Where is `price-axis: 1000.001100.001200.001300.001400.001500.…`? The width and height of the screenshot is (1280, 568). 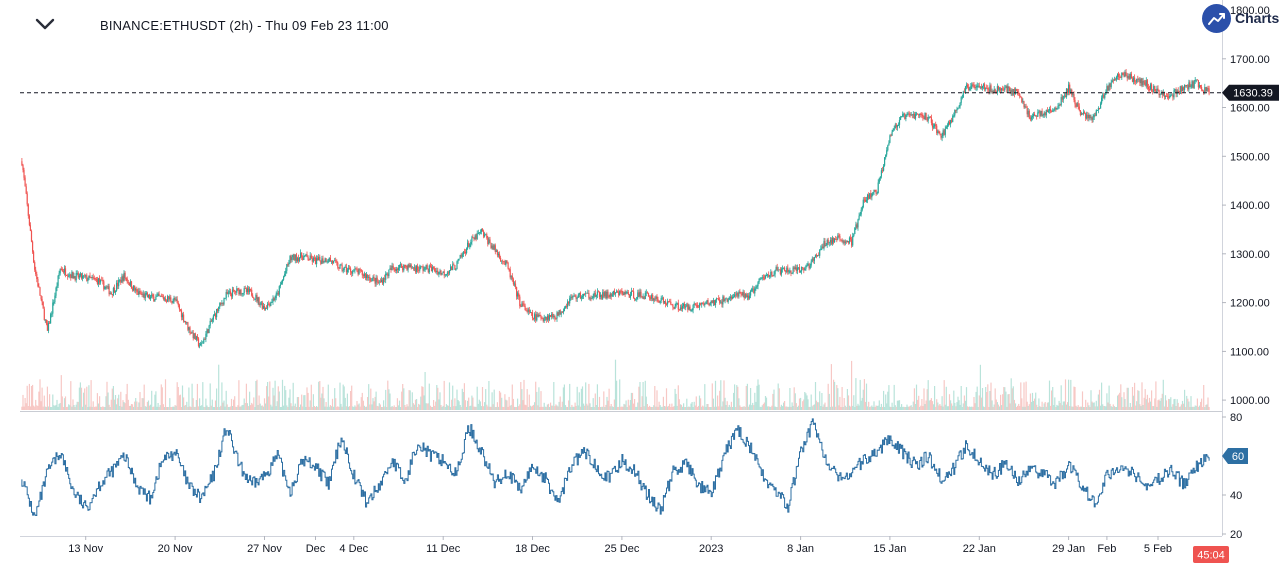 price-axis: 1000.001100.001200.001300.001400.001500.… is located at coordinates (1246, 206).